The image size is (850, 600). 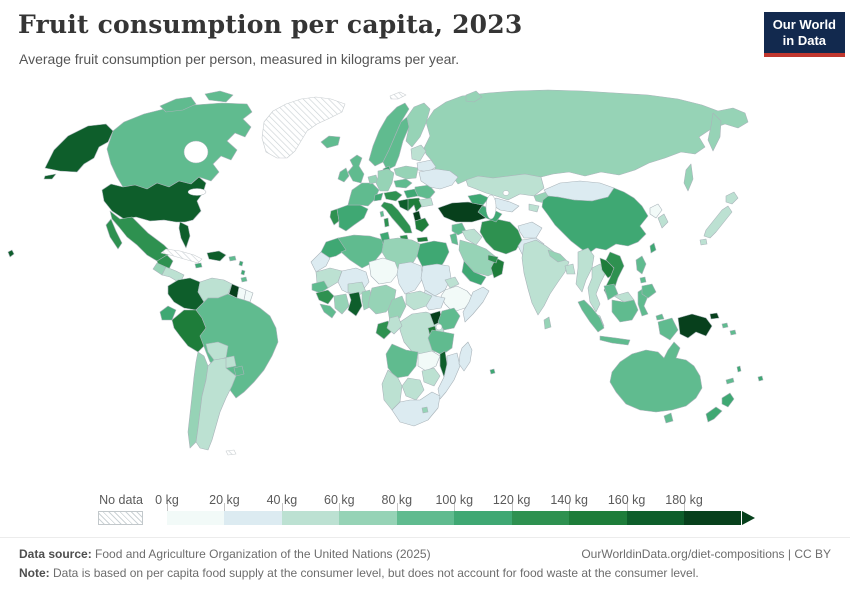 What do you see at coordinates (429, 361) in the screenshot?
I see `country-zambia` at bounding box center [429, 361].